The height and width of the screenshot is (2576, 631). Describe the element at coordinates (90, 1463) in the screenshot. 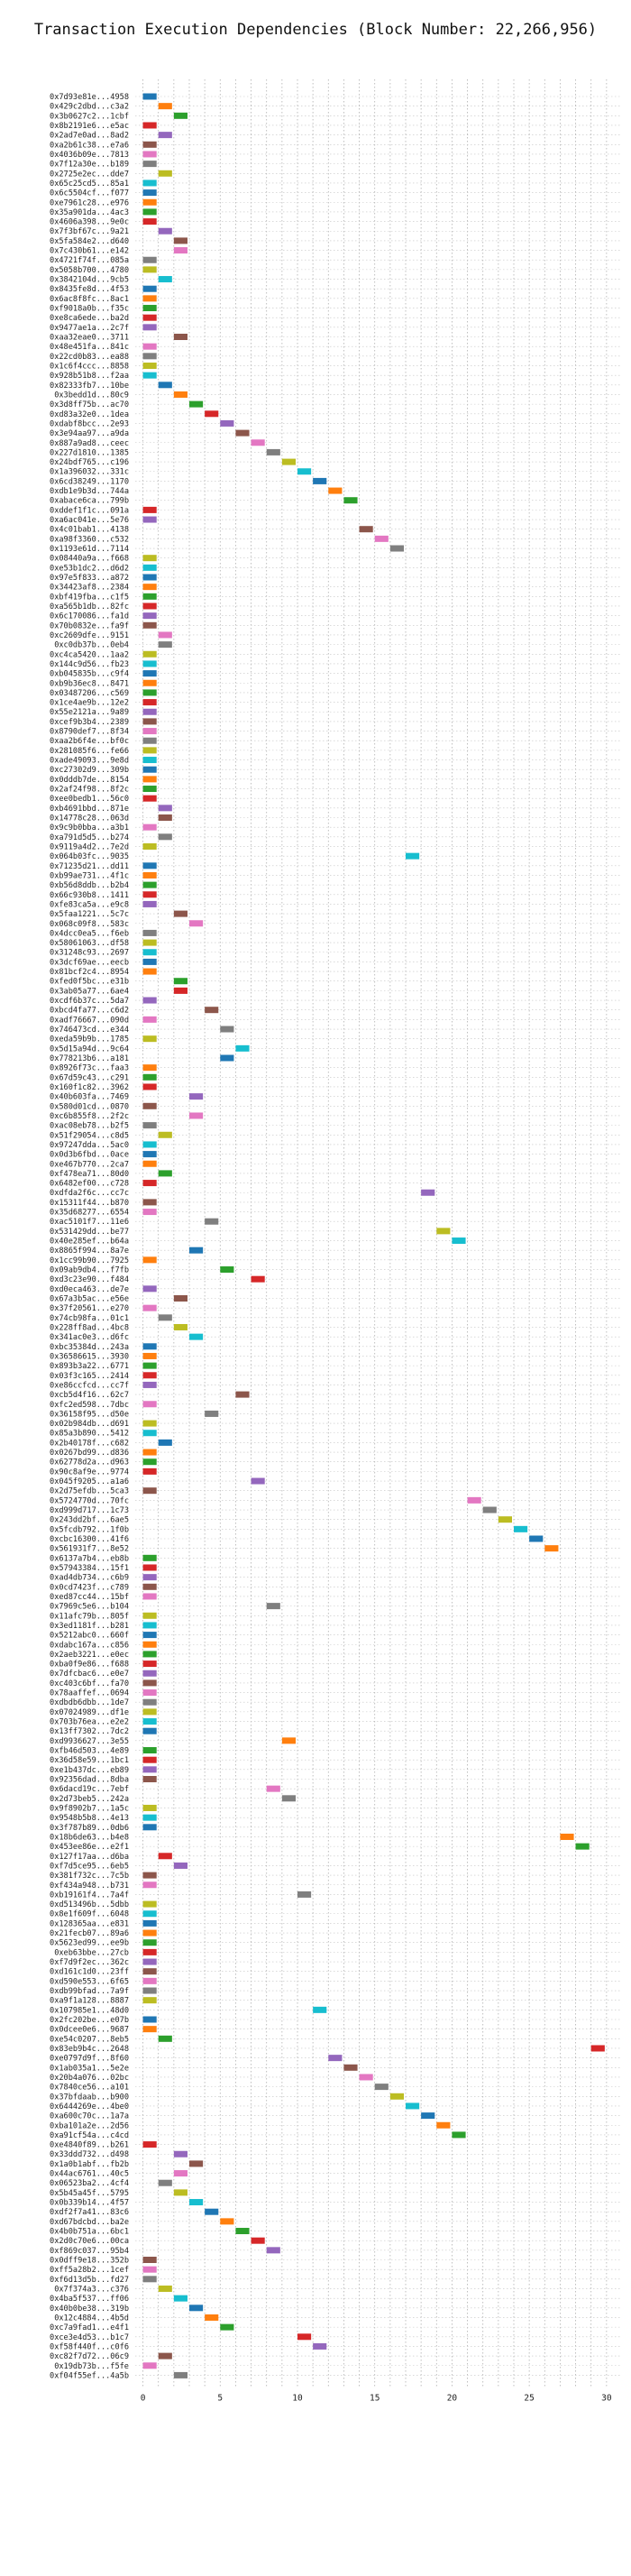

I see `tx-hash-label: 0x62778d2a...d963` at that location.